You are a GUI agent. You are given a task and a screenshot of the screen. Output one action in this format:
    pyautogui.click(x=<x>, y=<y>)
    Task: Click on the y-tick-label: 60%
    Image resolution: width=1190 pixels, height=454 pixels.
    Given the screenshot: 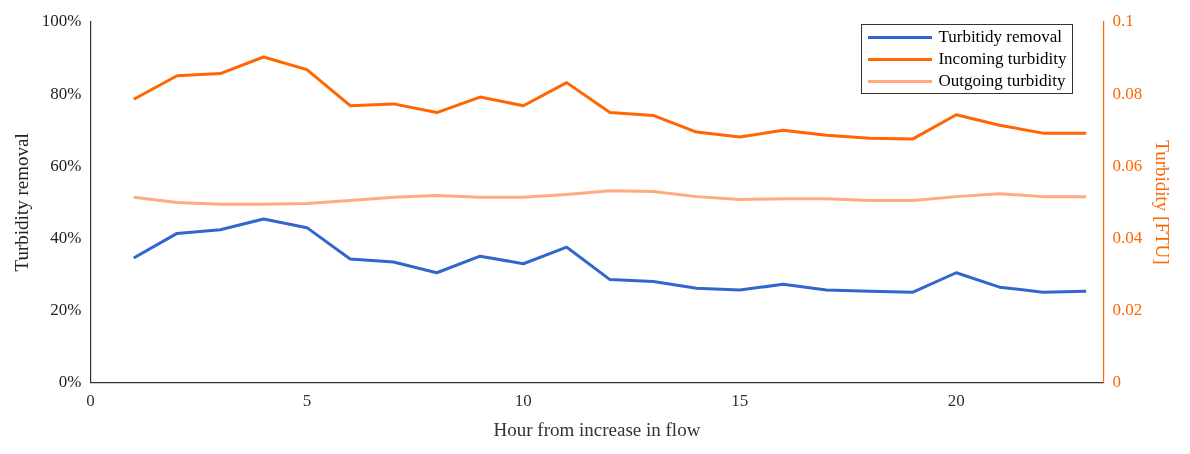 What is the action you would take?
    pyautogui.click(x=66, y=165)
    